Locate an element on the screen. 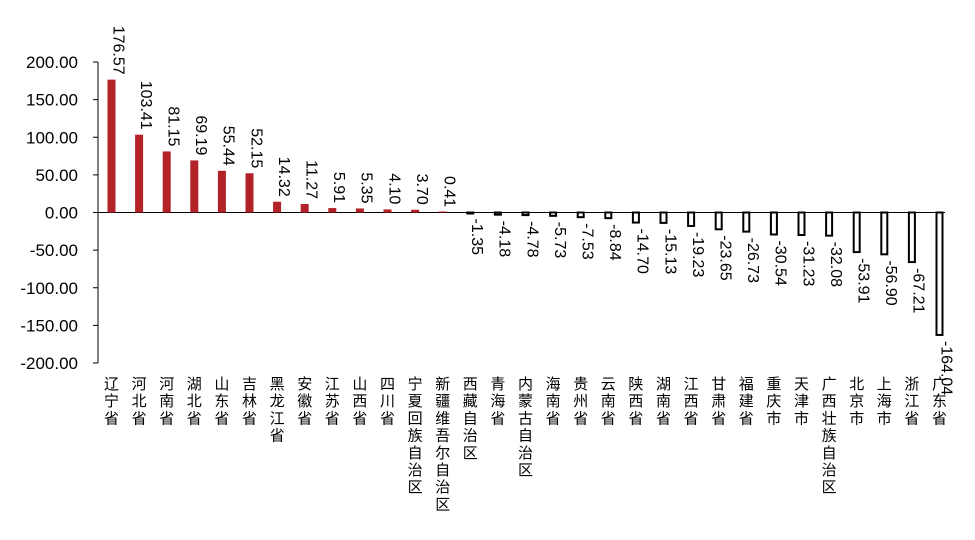 This screenshot has width=975, height=540. data-label: -53.91 is located at coordinates (862, 280).